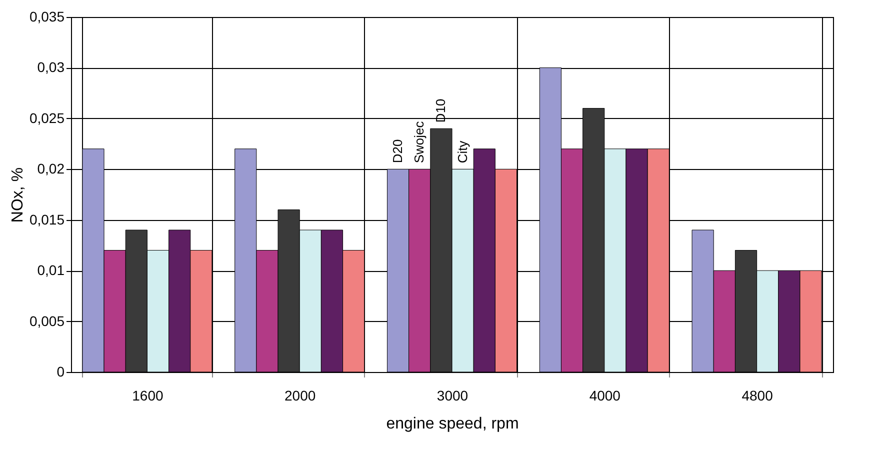 This screenshot has height=455, width=878. Describe the element at coordinates (60, 372) in the screenshot. I see `y-tick-label: 0` at that location.